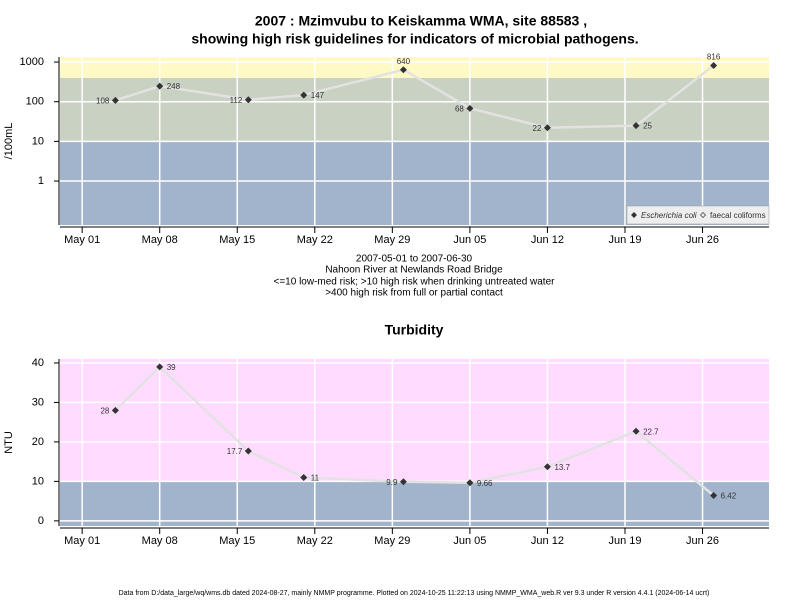 Image resolution: width=800 pixels, height=600 pixels. Describe the element at coordinates (38, 363) in the screenshot. I see `y-tick-label: 40` at that location.